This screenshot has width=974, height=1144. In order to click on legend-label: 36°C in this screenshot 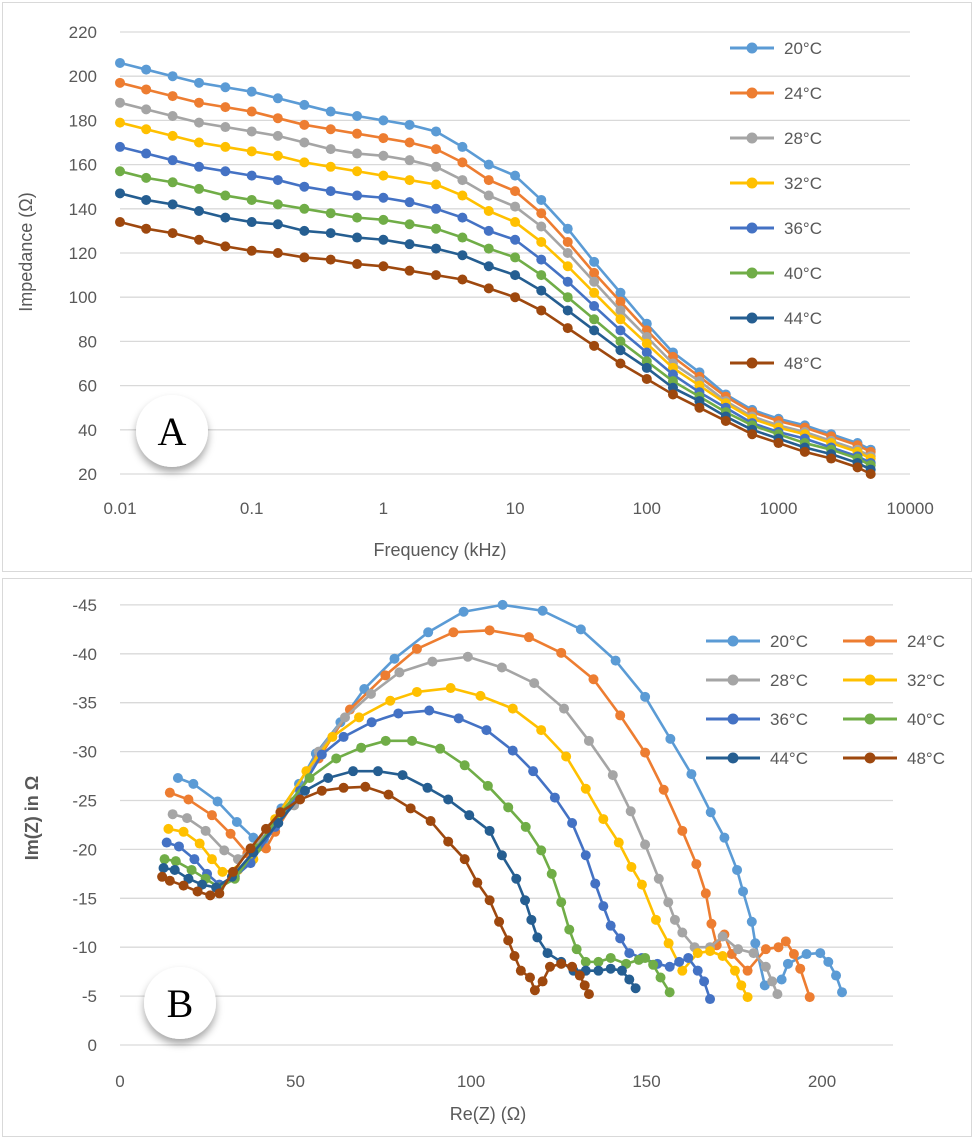, I will do `click(789, 719)`.